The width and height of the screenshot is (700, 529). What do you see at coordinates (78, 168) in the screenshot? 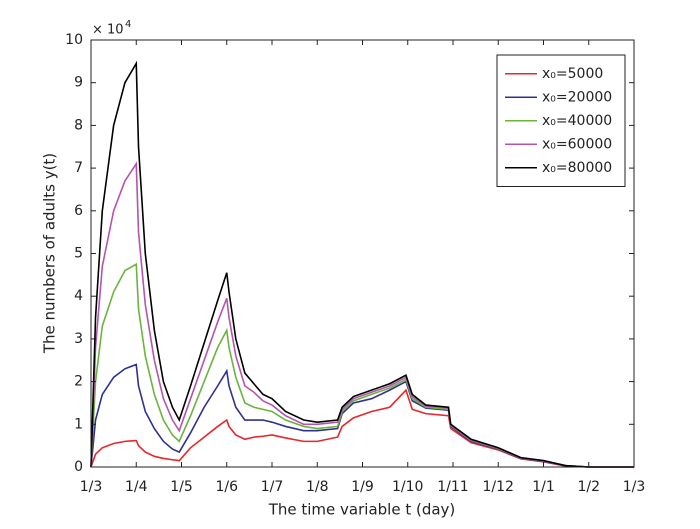
I see `y-tick-label: 7` at bounding box center [78, 168].